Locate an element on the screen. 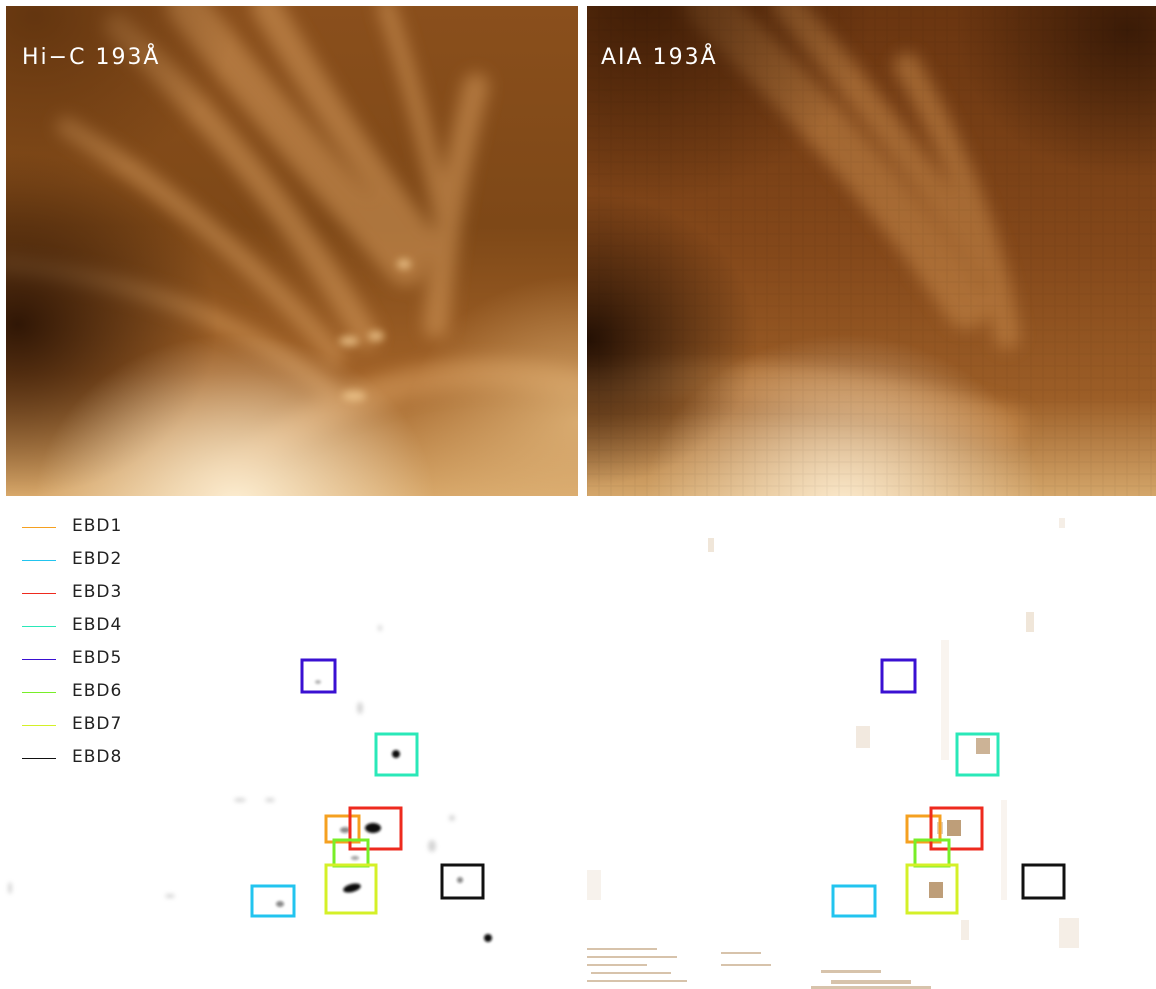 The image size is (1156, 989). legend-label: EBD6 is located at coordinates (97, 691).